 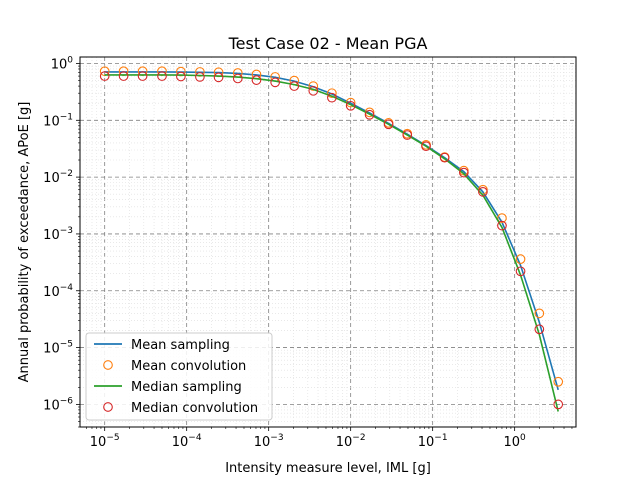 I want to click on y-tick-label: 10⁰, so click(x=62, y=63).